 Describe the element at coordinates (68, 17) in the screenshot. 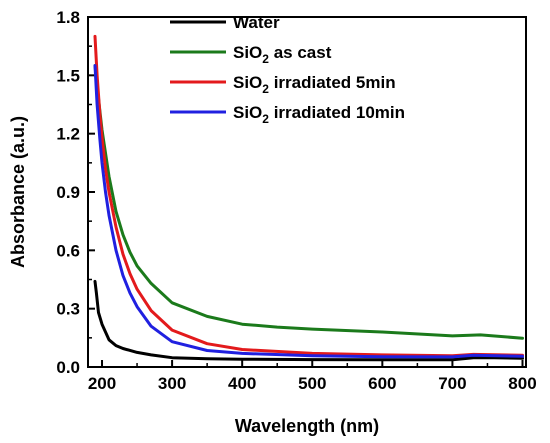

I see `y-tick-label: 1.8` at that location.